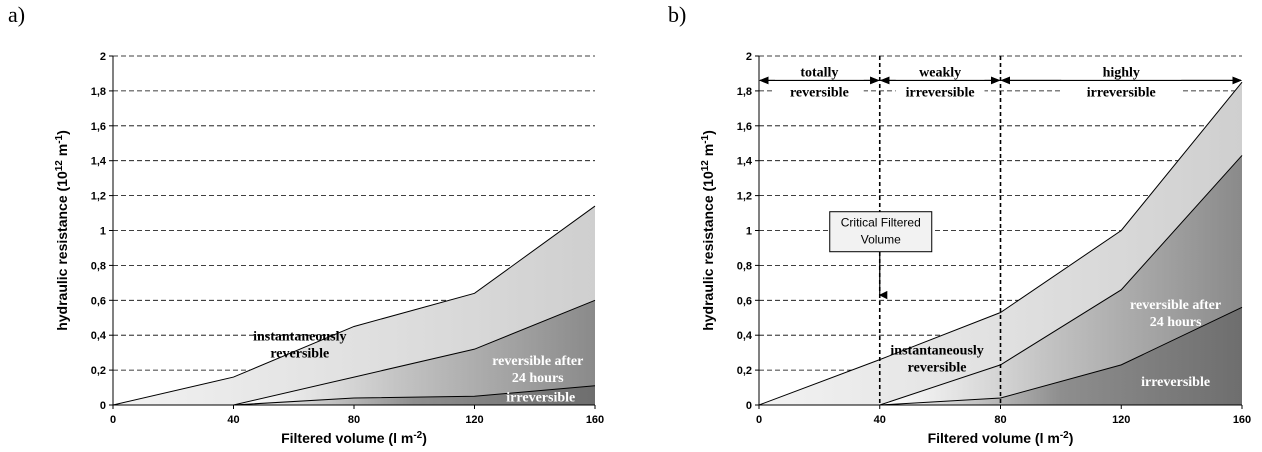 The width and height of the screenshot is (1262, 452). I want to click on critical-filtered-volume-box, so click(881, 232).